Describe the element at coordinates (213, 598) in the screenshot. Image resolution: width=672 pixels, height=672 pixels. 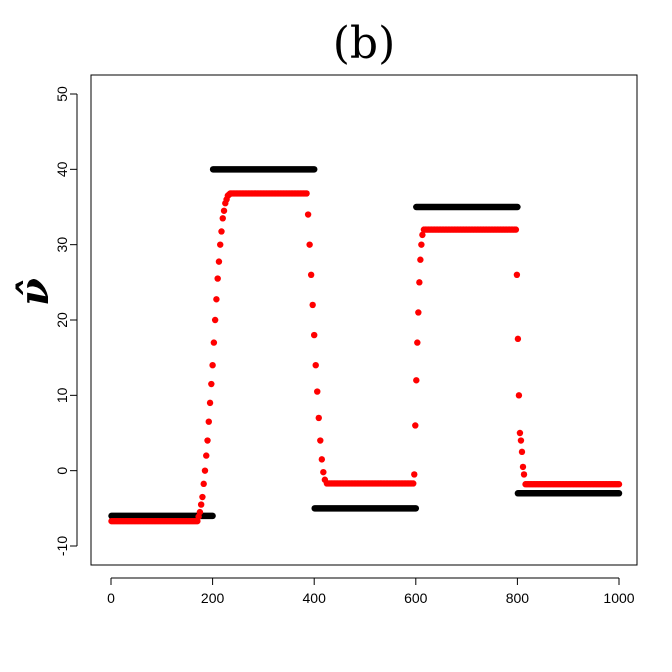
I see `x-tick-label: 200` at that location.